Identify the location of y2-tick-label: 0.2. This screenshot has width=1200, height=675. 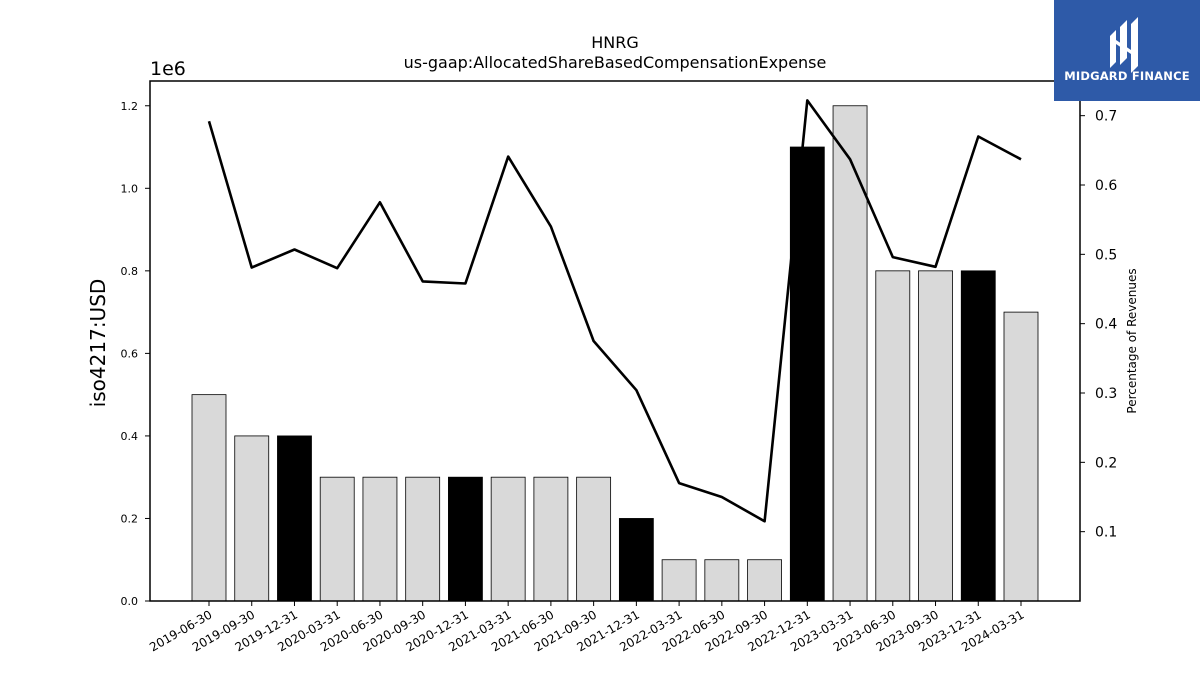
(1106, 463).